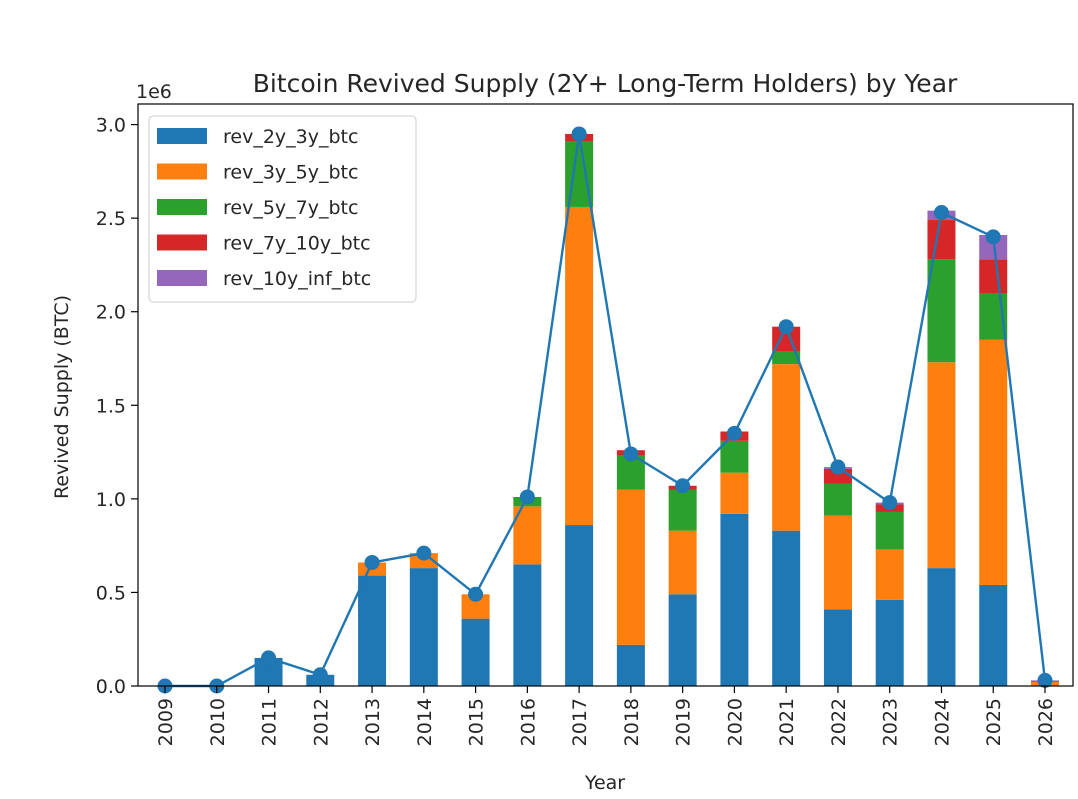 This screenshot has width=1078, height=799. Describe the element at coordinates (993, 276) in the screenshot. I see `bar-rev_7y_10y_btc-2025` at that location.